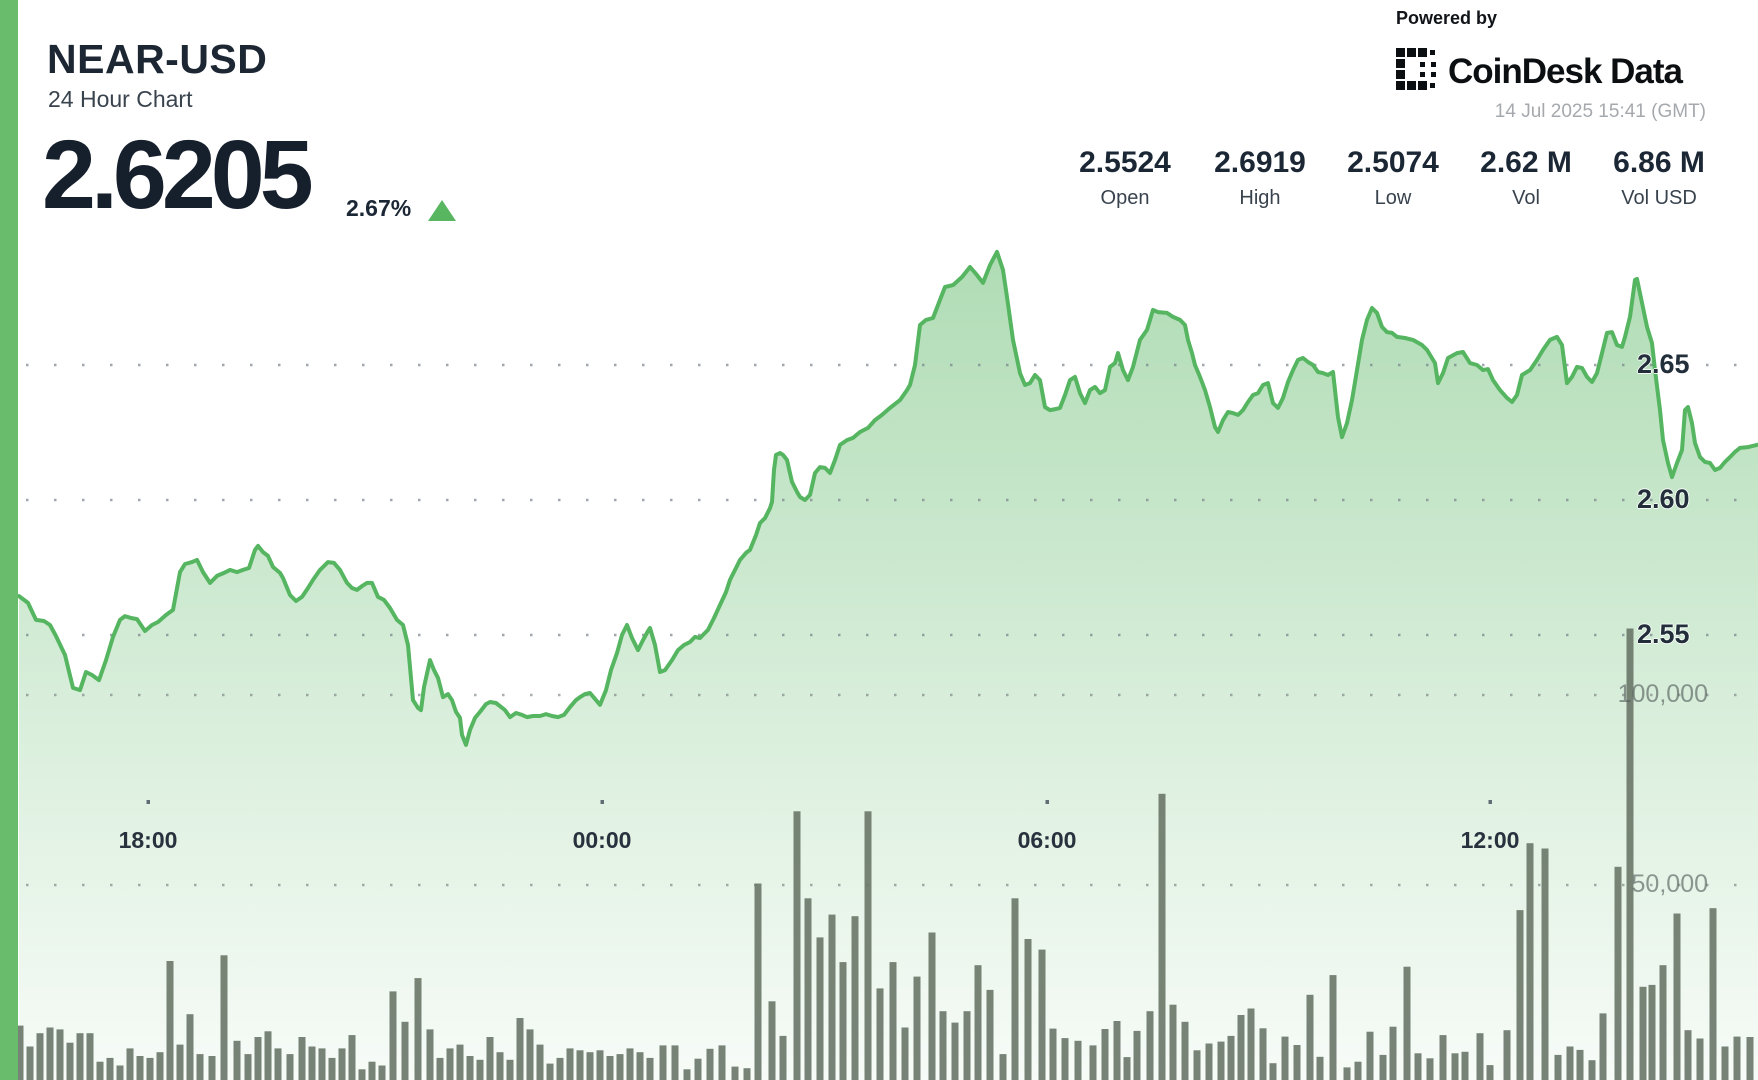 The image size is (1758, 1080). I want to click on stat-open-label: Open, so click(1125, 198).